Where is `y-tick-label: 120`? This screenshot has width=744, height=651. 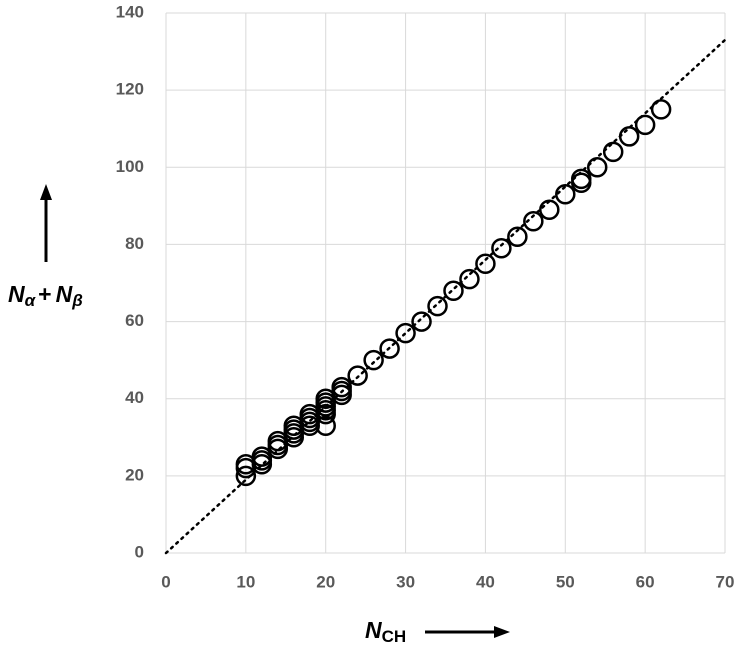 y-tick-label: 120 is located at coordinates (130, 89).